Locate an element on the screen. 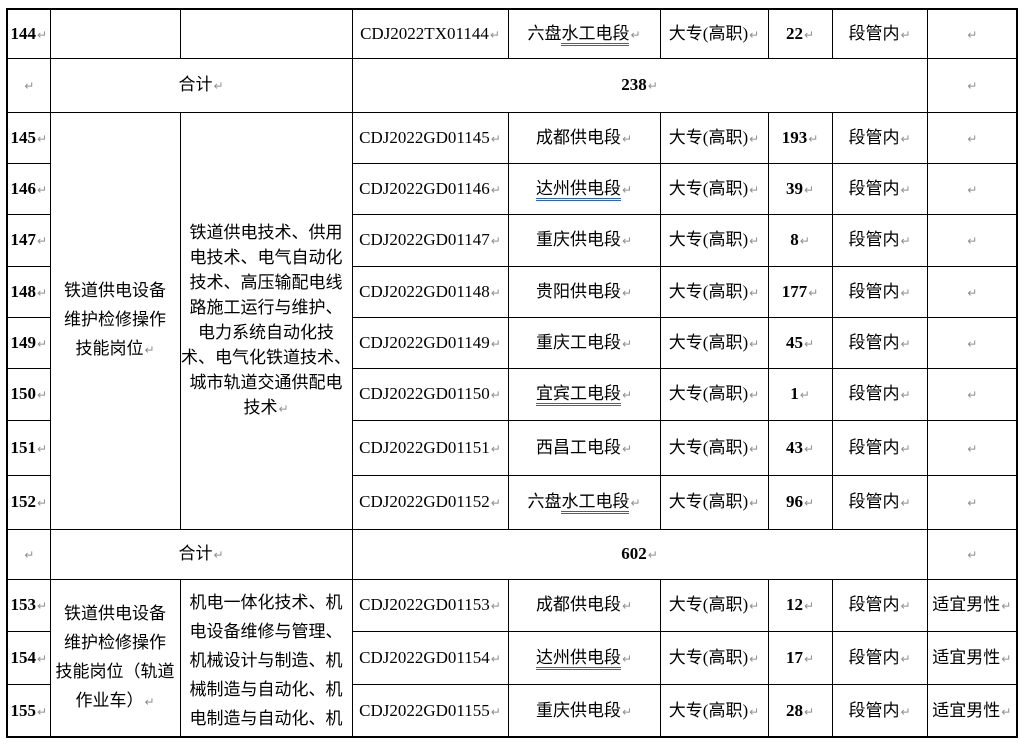  code: CDJ2022GD01155 is located at coordinates (424, 710).